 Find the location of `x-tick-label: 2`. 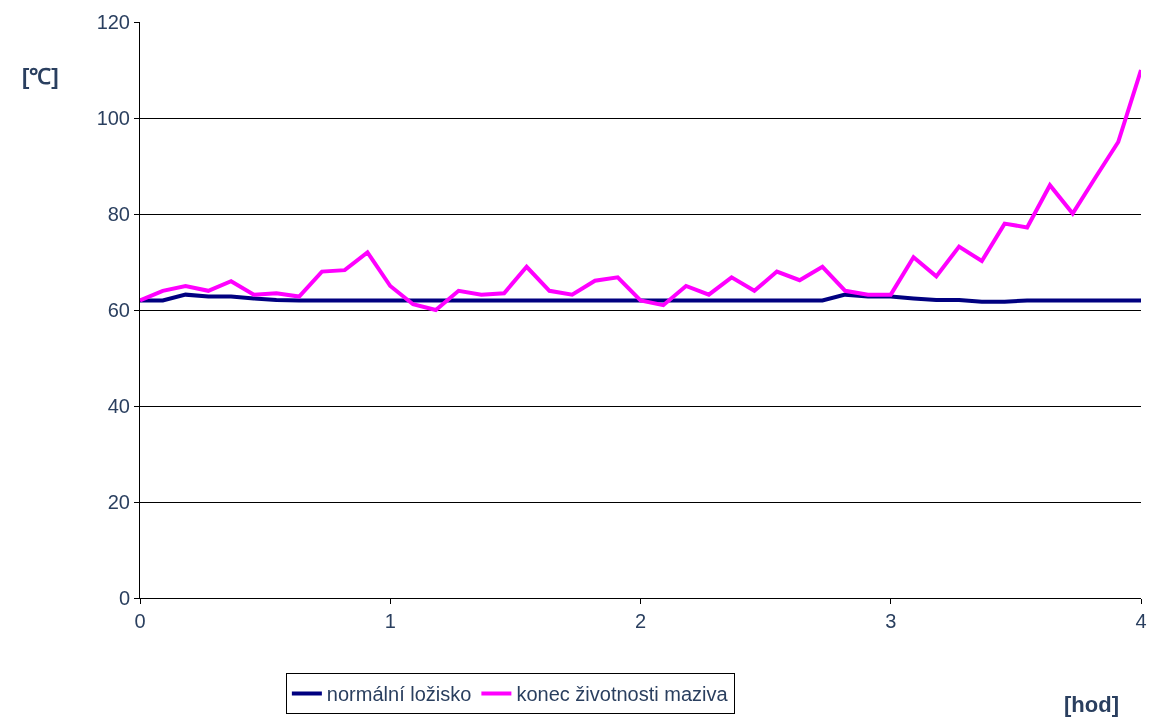

x-tick-label: 2 is located at coordinates (640, 621).